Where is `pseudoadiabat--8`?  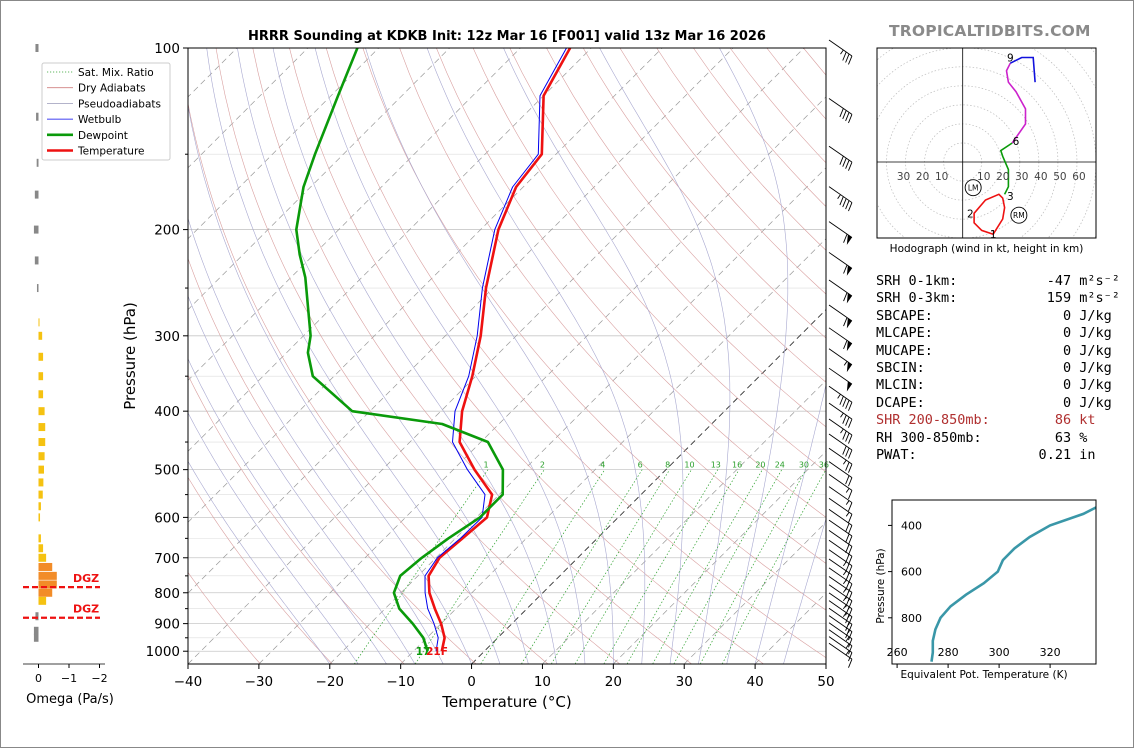 pseudoadiabat--8 is located at coordinates (302, 479).